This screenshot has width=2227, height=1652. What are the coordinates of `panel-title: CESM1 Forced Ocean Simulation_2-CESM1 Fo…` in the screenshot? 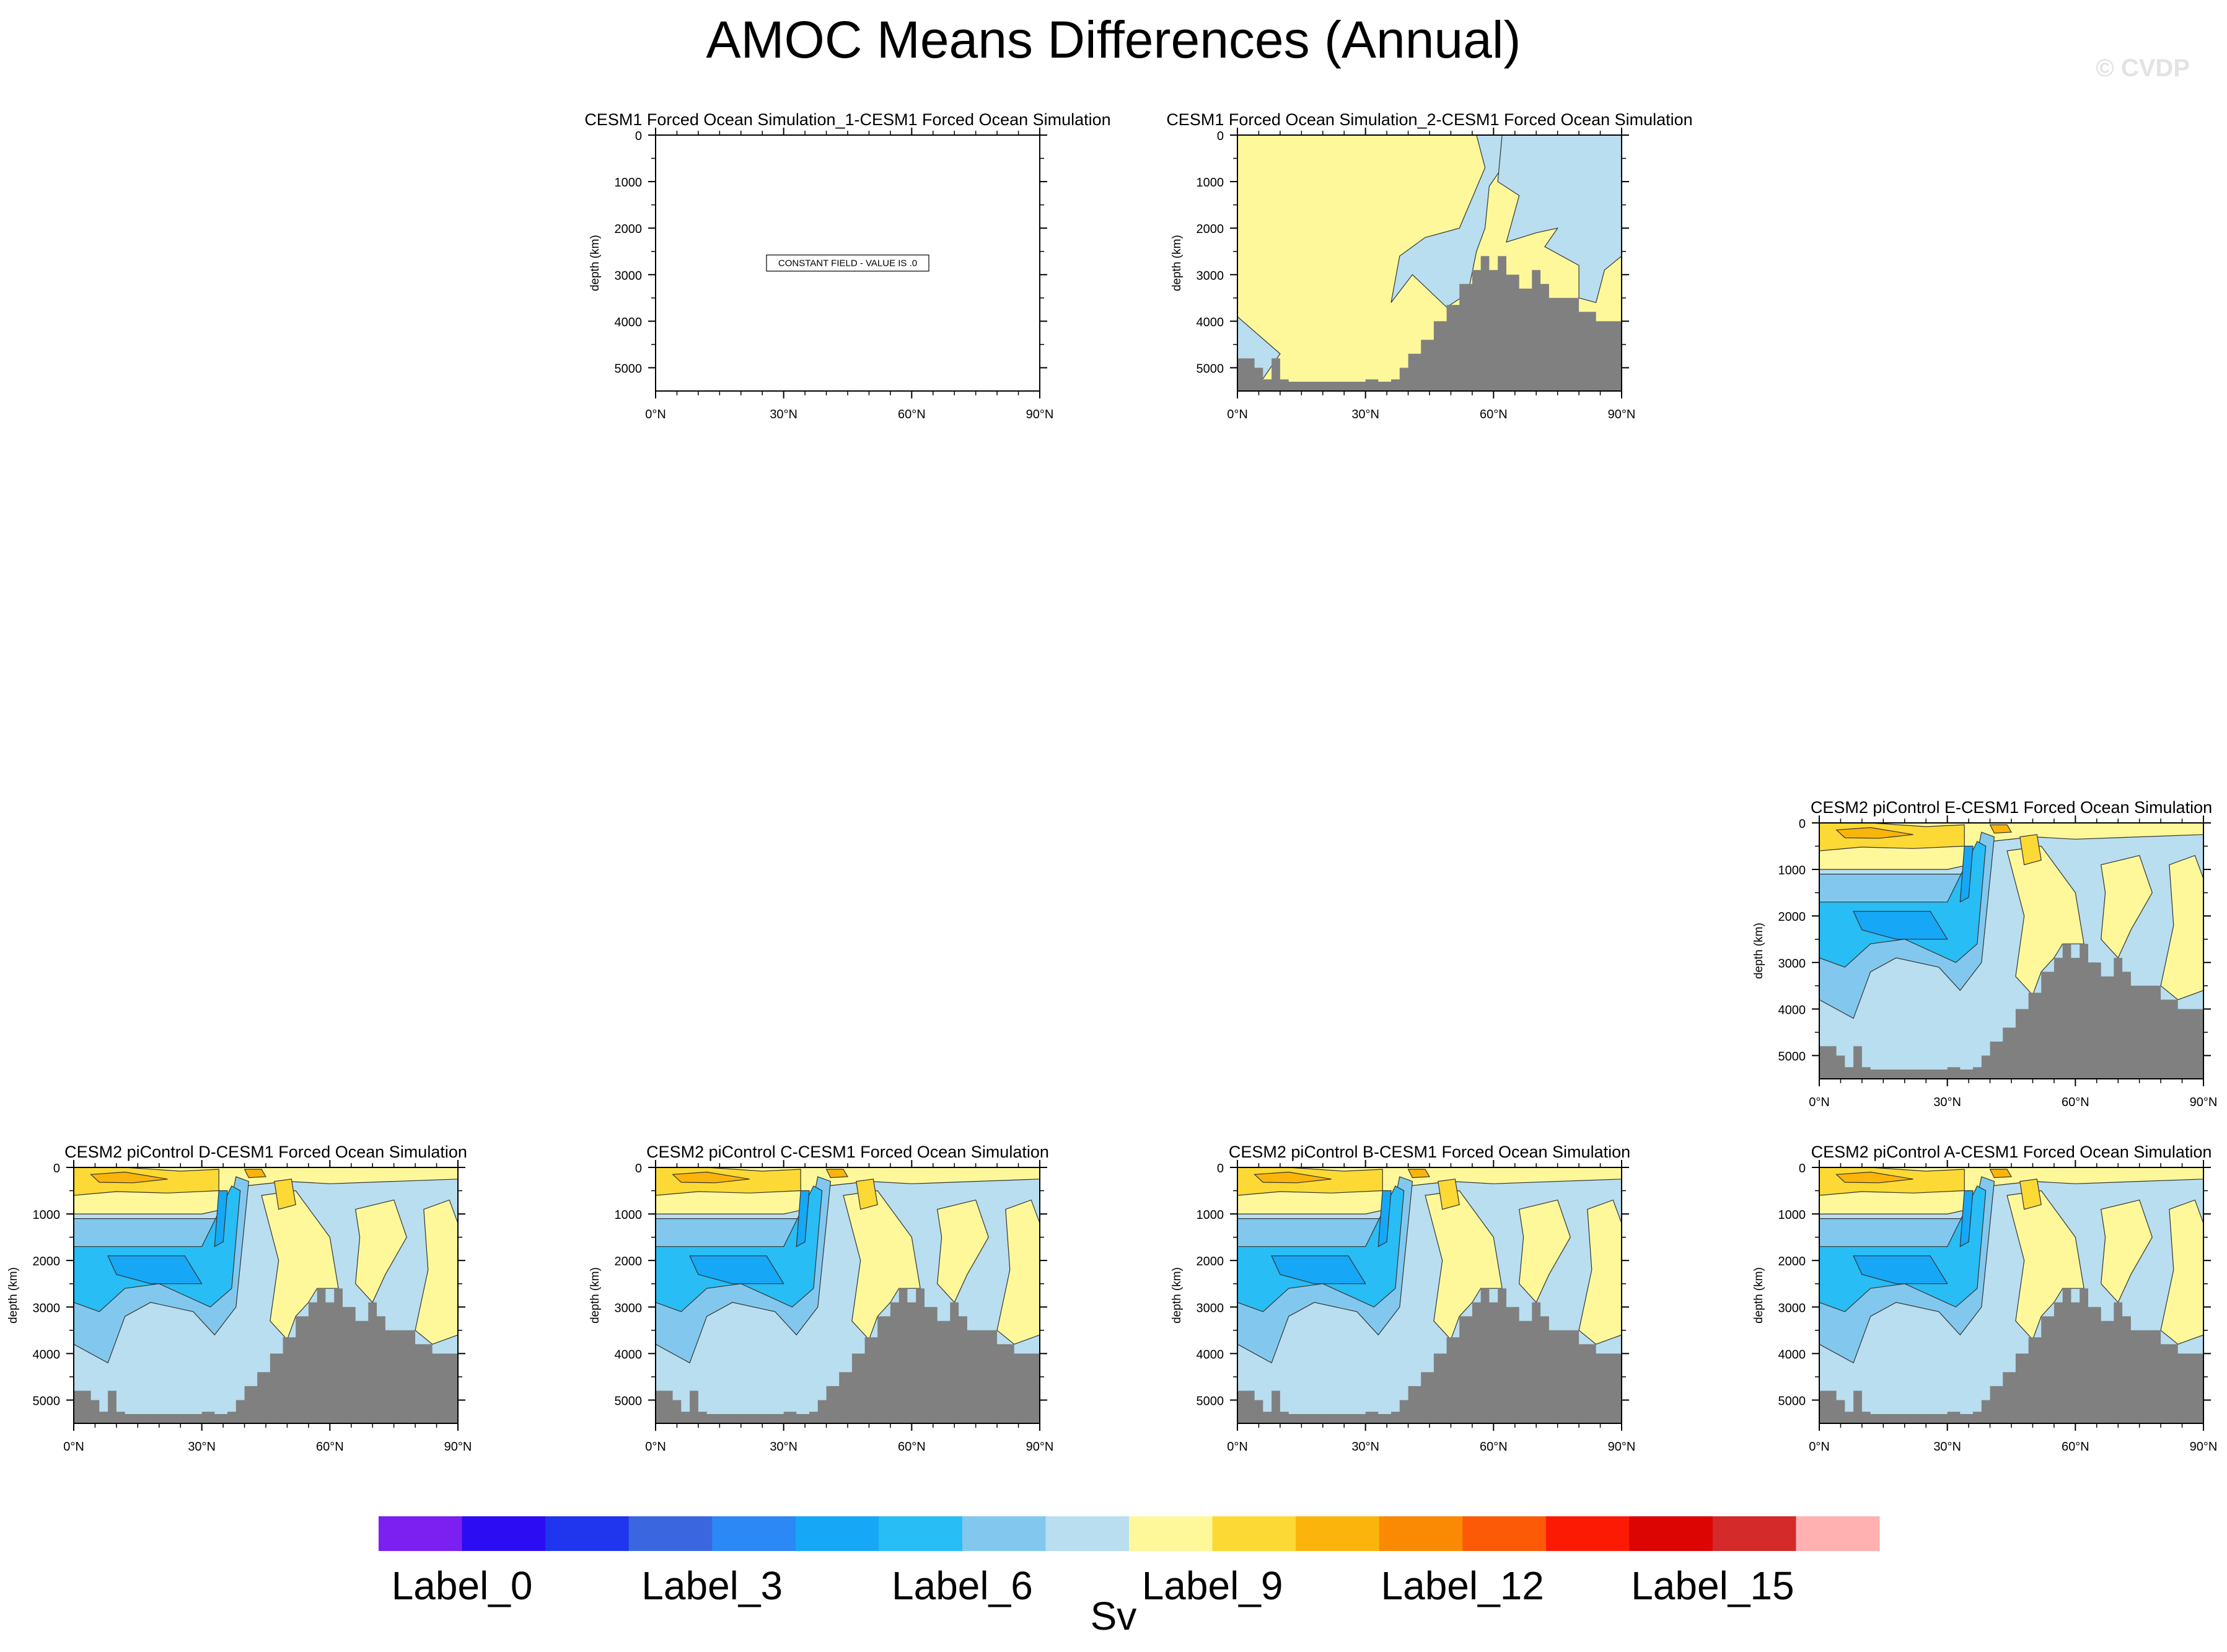 It's located at (1429, 119).